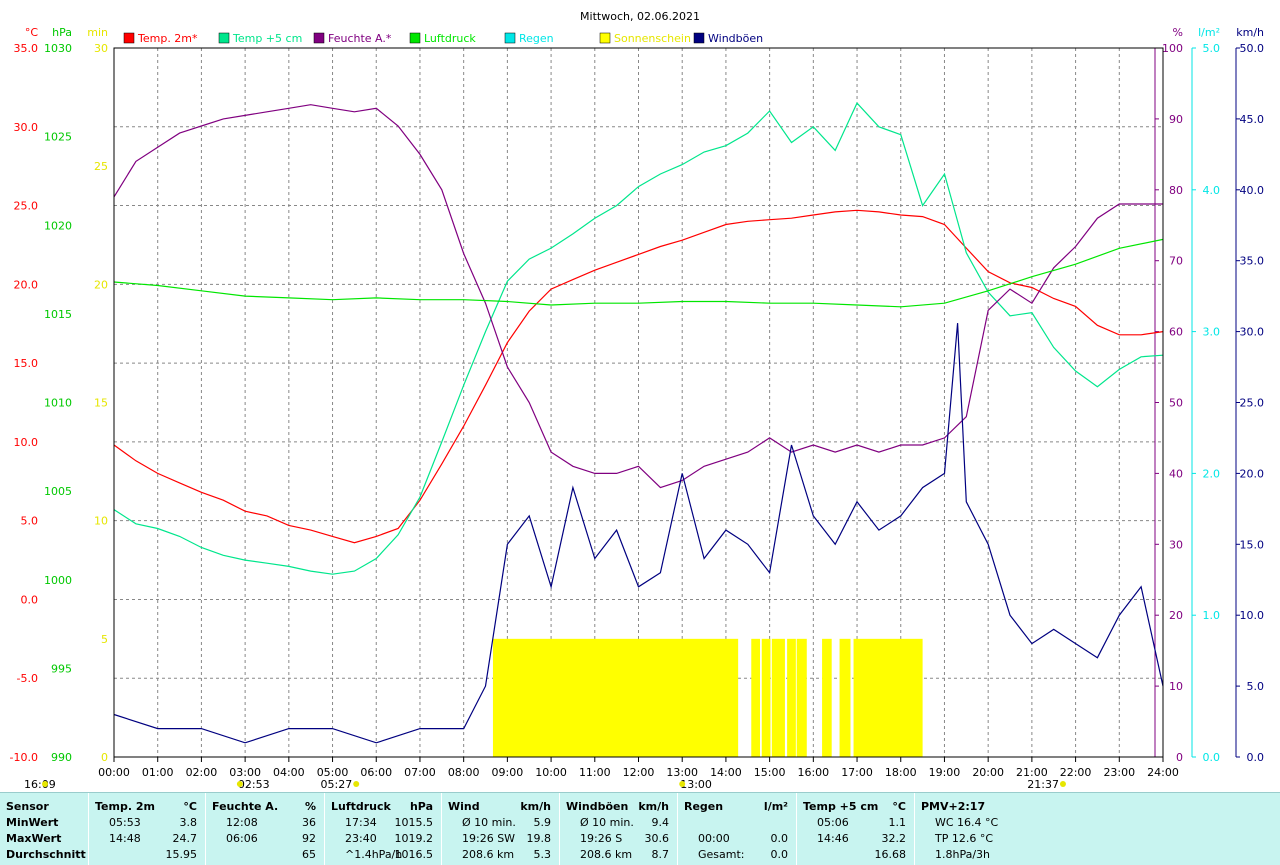 The image size is (1280, 865). What do you see at coordinates (1212, 473) in the screenshot?
I see `axis-tick-label: 2.0` at bounding box center [1212, 473].